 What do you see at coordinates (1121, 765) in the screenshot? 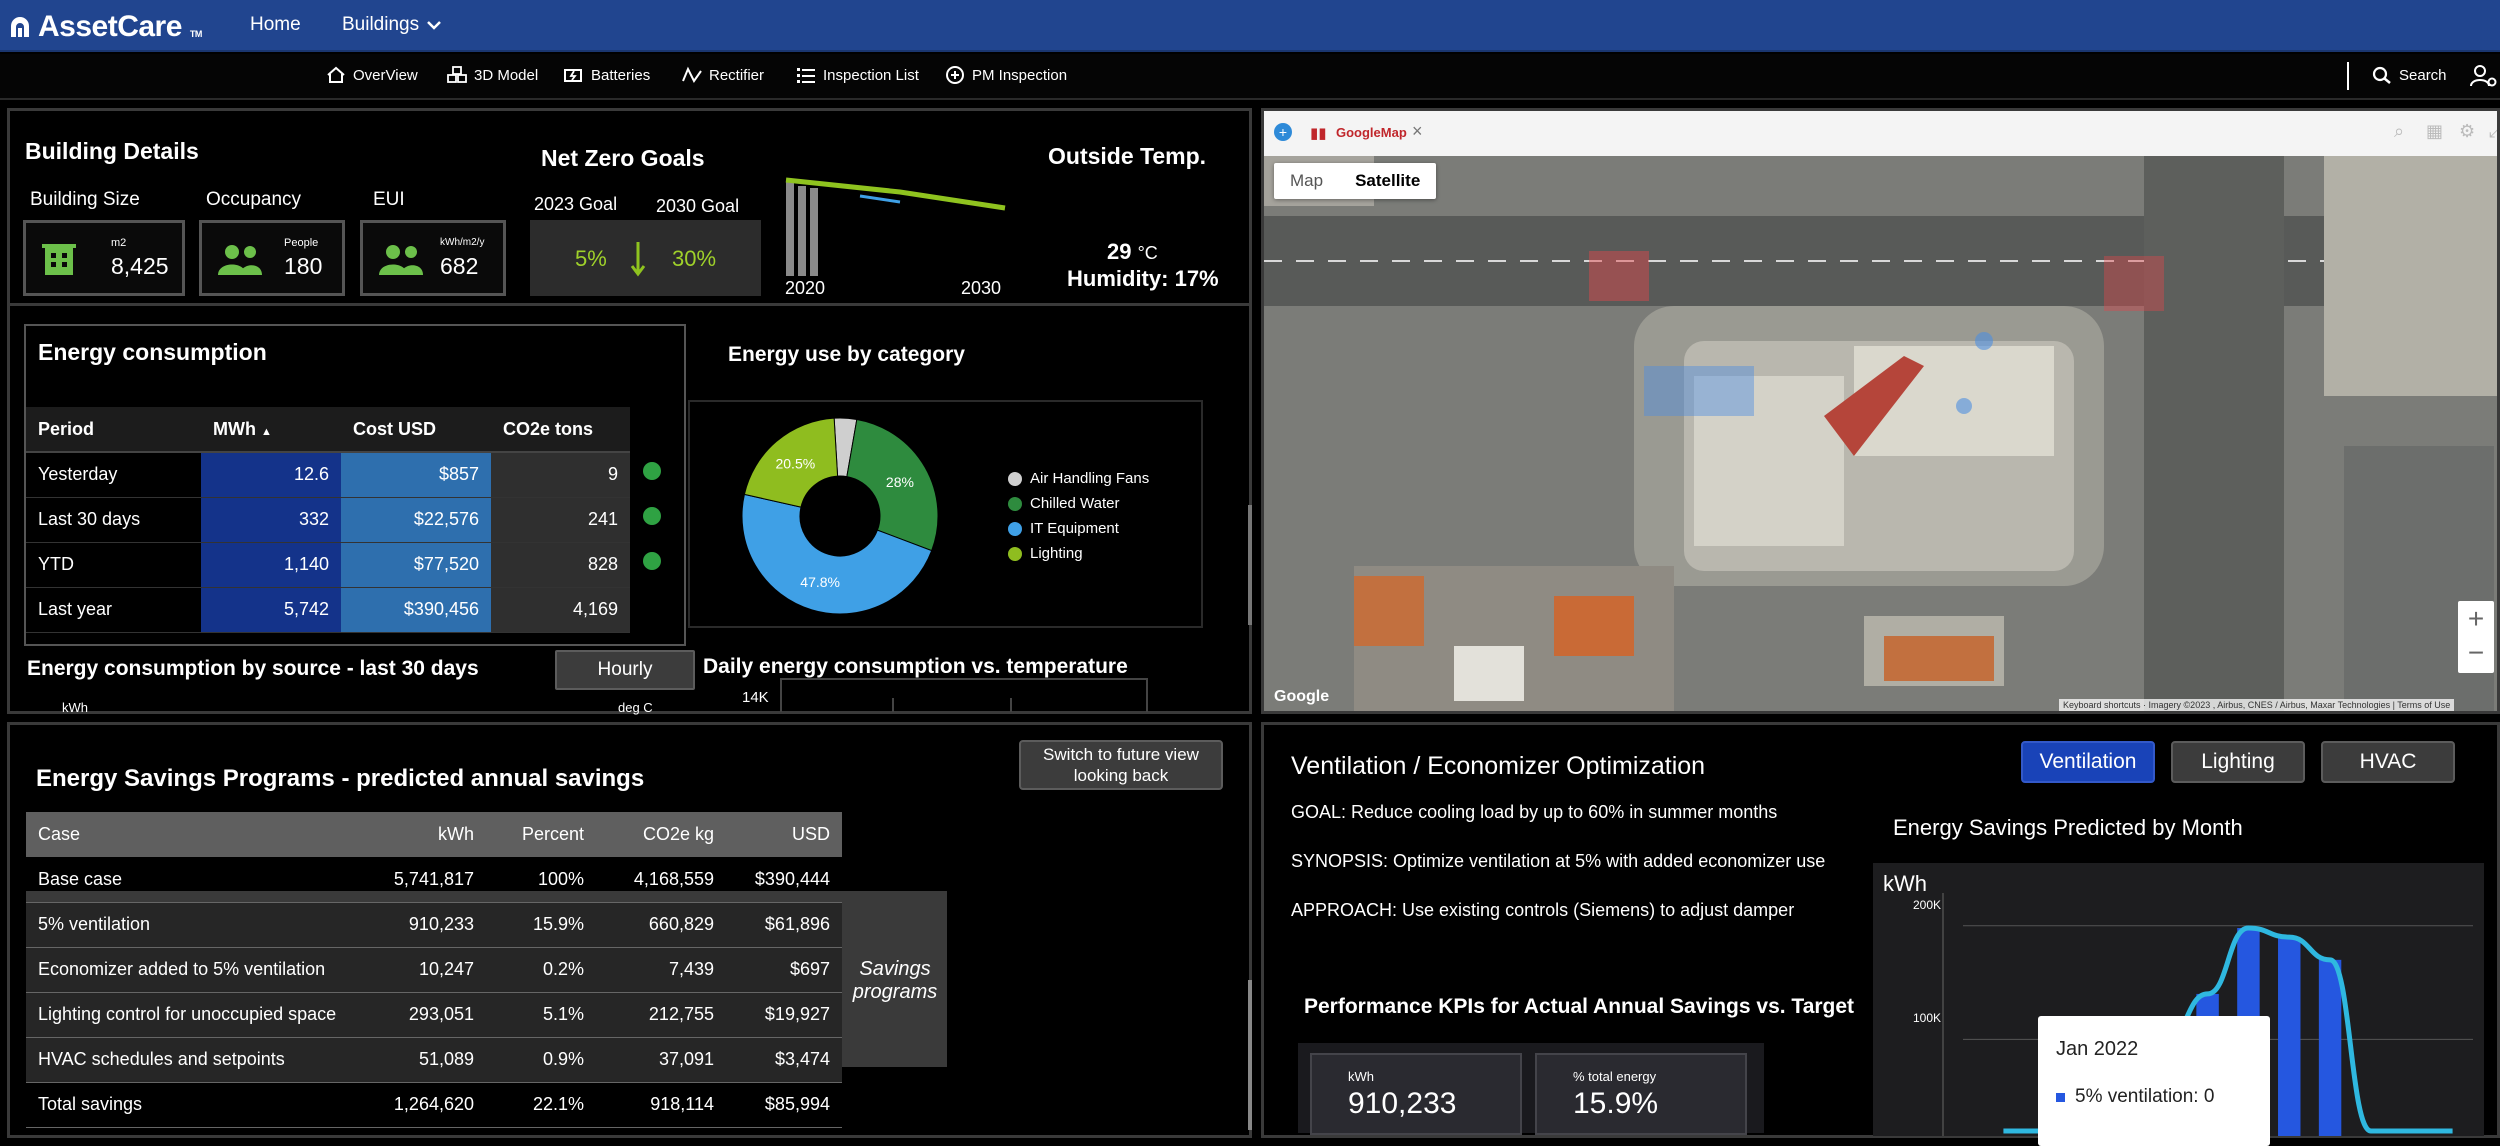
I see `switch-future-view-button: Switch to future view looking back` at bounding box center [1121, 765].